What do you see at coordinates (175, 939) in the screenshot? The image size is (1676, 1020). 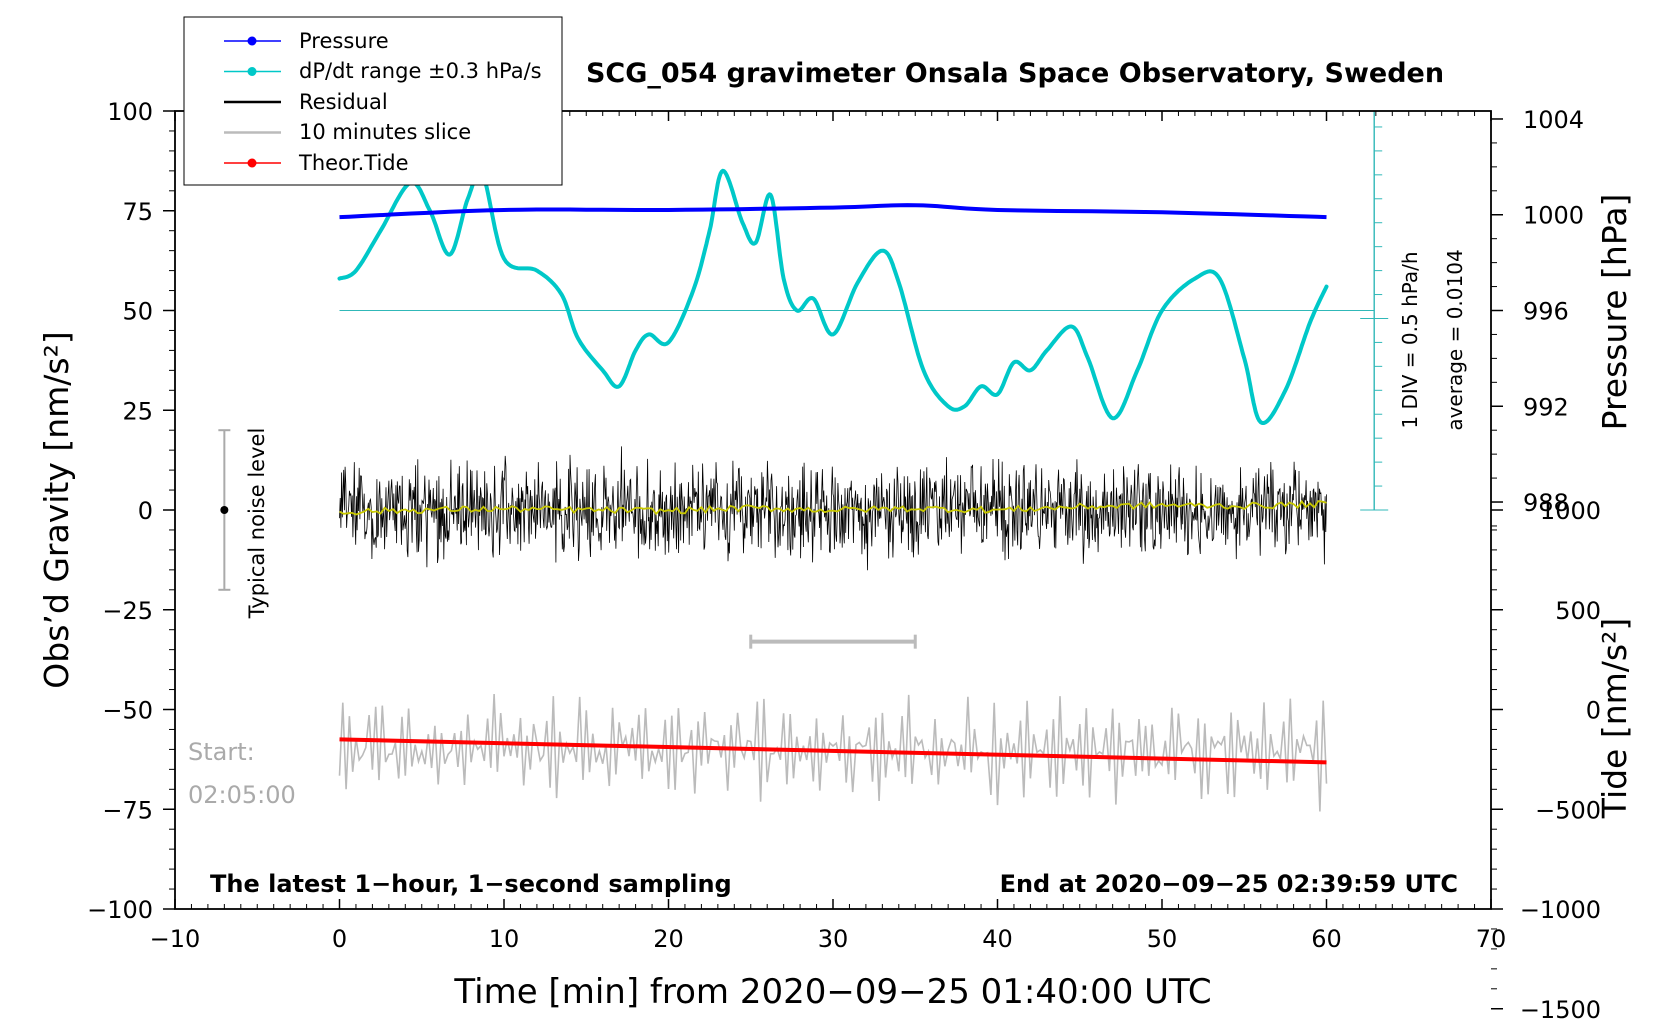 I see `x-tick-label: −10` at bounding box center [175, 939].